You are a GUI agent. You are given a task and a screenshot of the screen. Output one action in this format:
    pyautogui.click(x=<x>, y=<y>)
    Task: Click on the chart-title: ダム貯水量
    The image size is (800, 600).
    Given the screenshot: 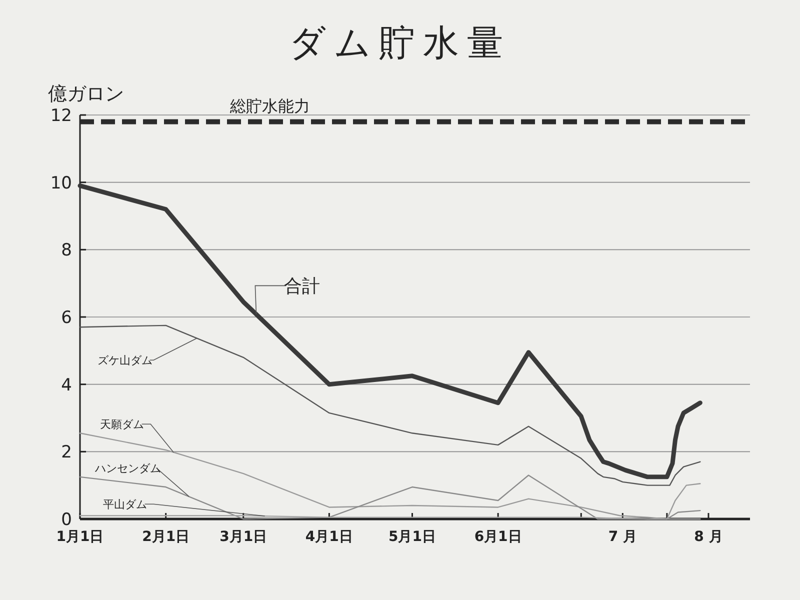 What is the action you would take?
    pyautogui.click(x=400, y=43)
    